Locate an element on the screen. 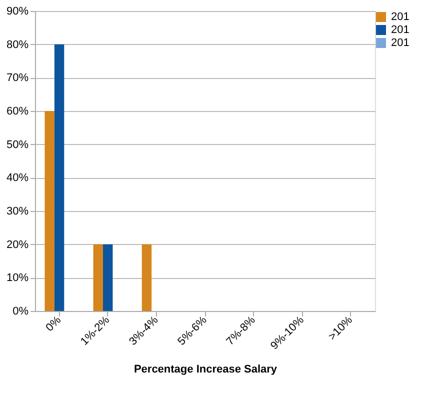 The width and height of the screenshot is (444, 417). y-tick-label: 10% is located at coordinates (17, 278).